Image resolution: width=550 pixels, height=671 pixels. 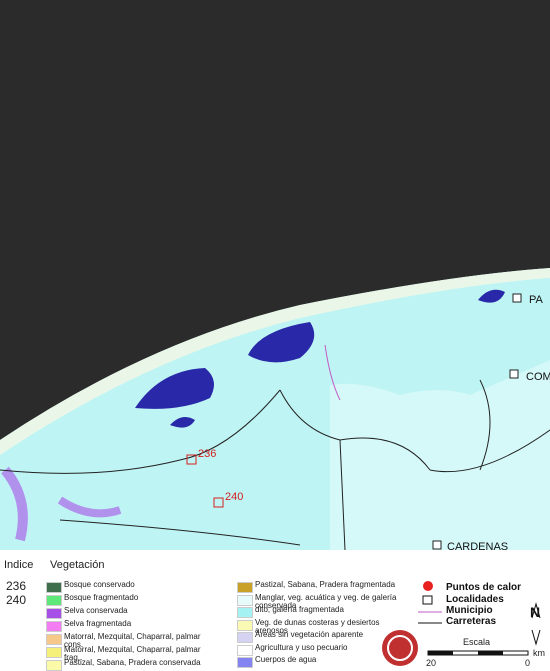 I want to click on legend-symbol-label: Localidades, so click(x=475, y=599).